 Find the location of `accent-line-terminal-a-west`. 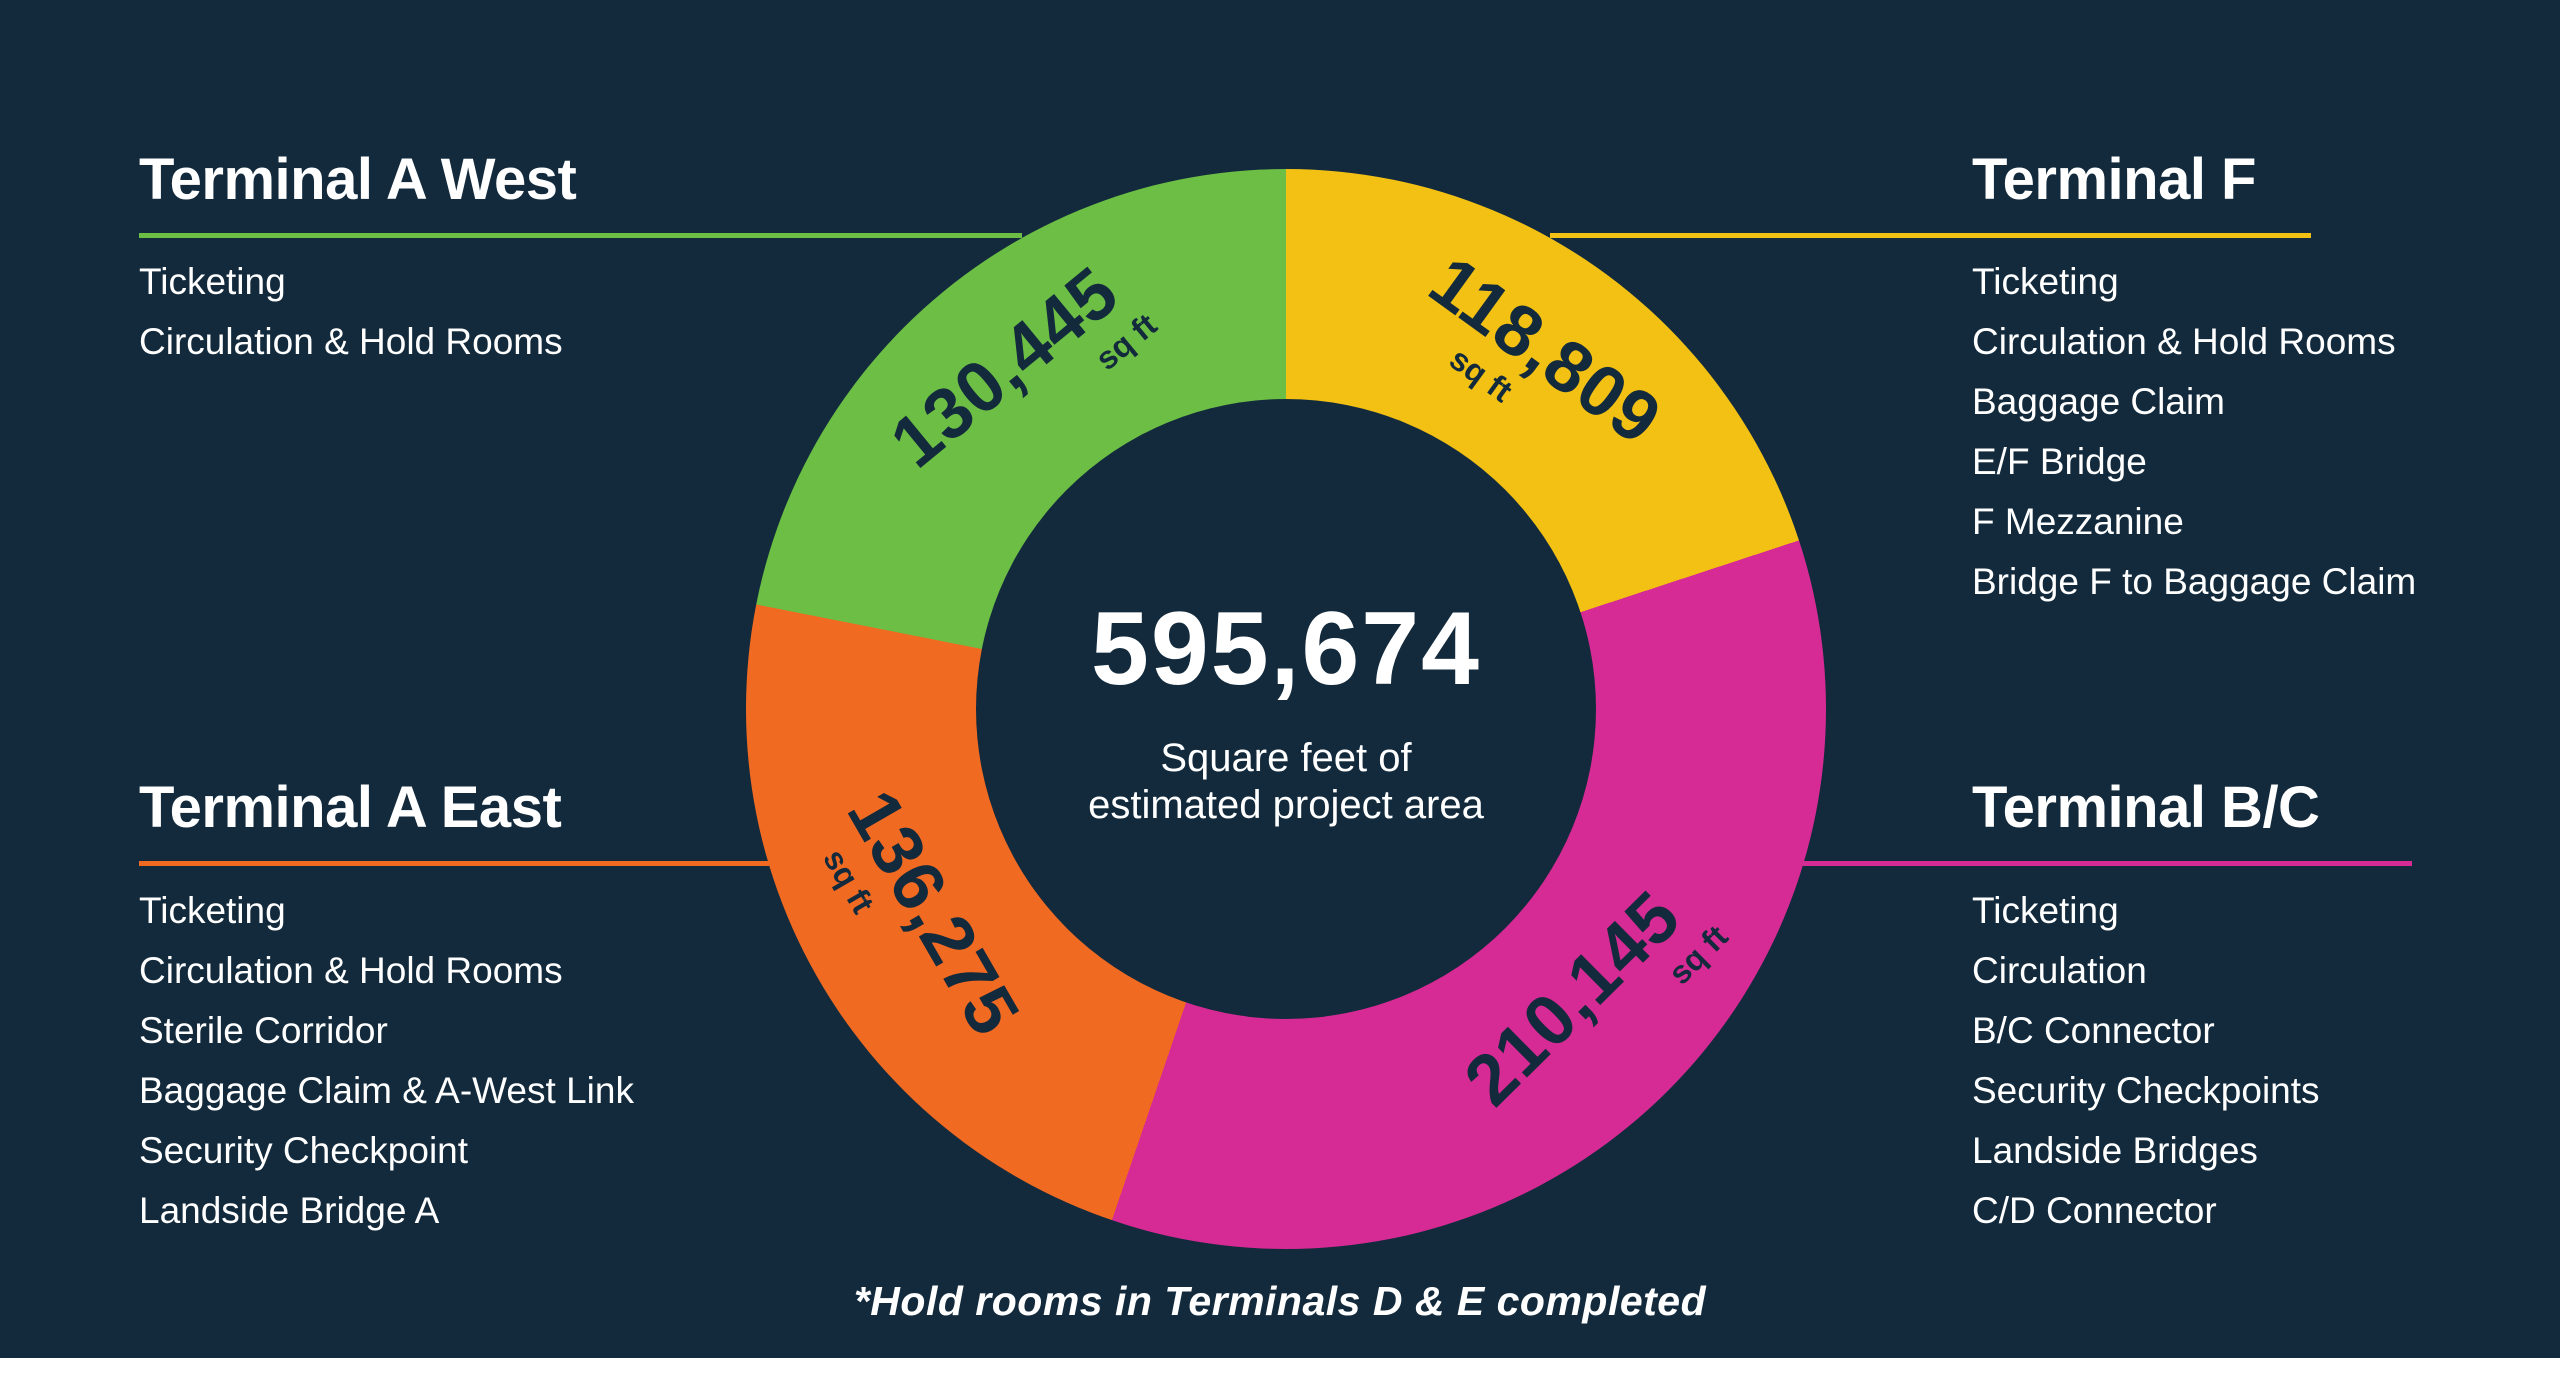

accent-line-terminal-a-west is located at coordinates (580, 235).